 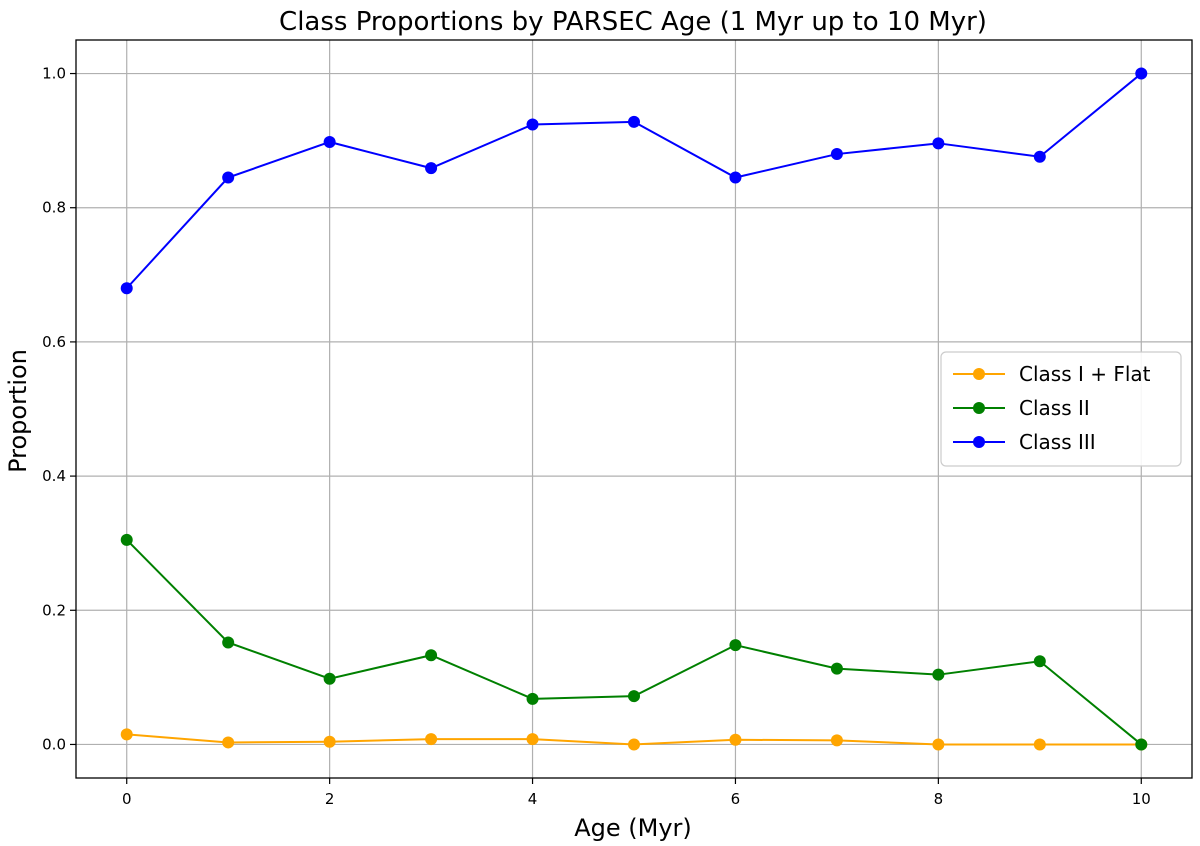 I want to click on x-axis-label: Age (Myr), so click(x=633, y=828).